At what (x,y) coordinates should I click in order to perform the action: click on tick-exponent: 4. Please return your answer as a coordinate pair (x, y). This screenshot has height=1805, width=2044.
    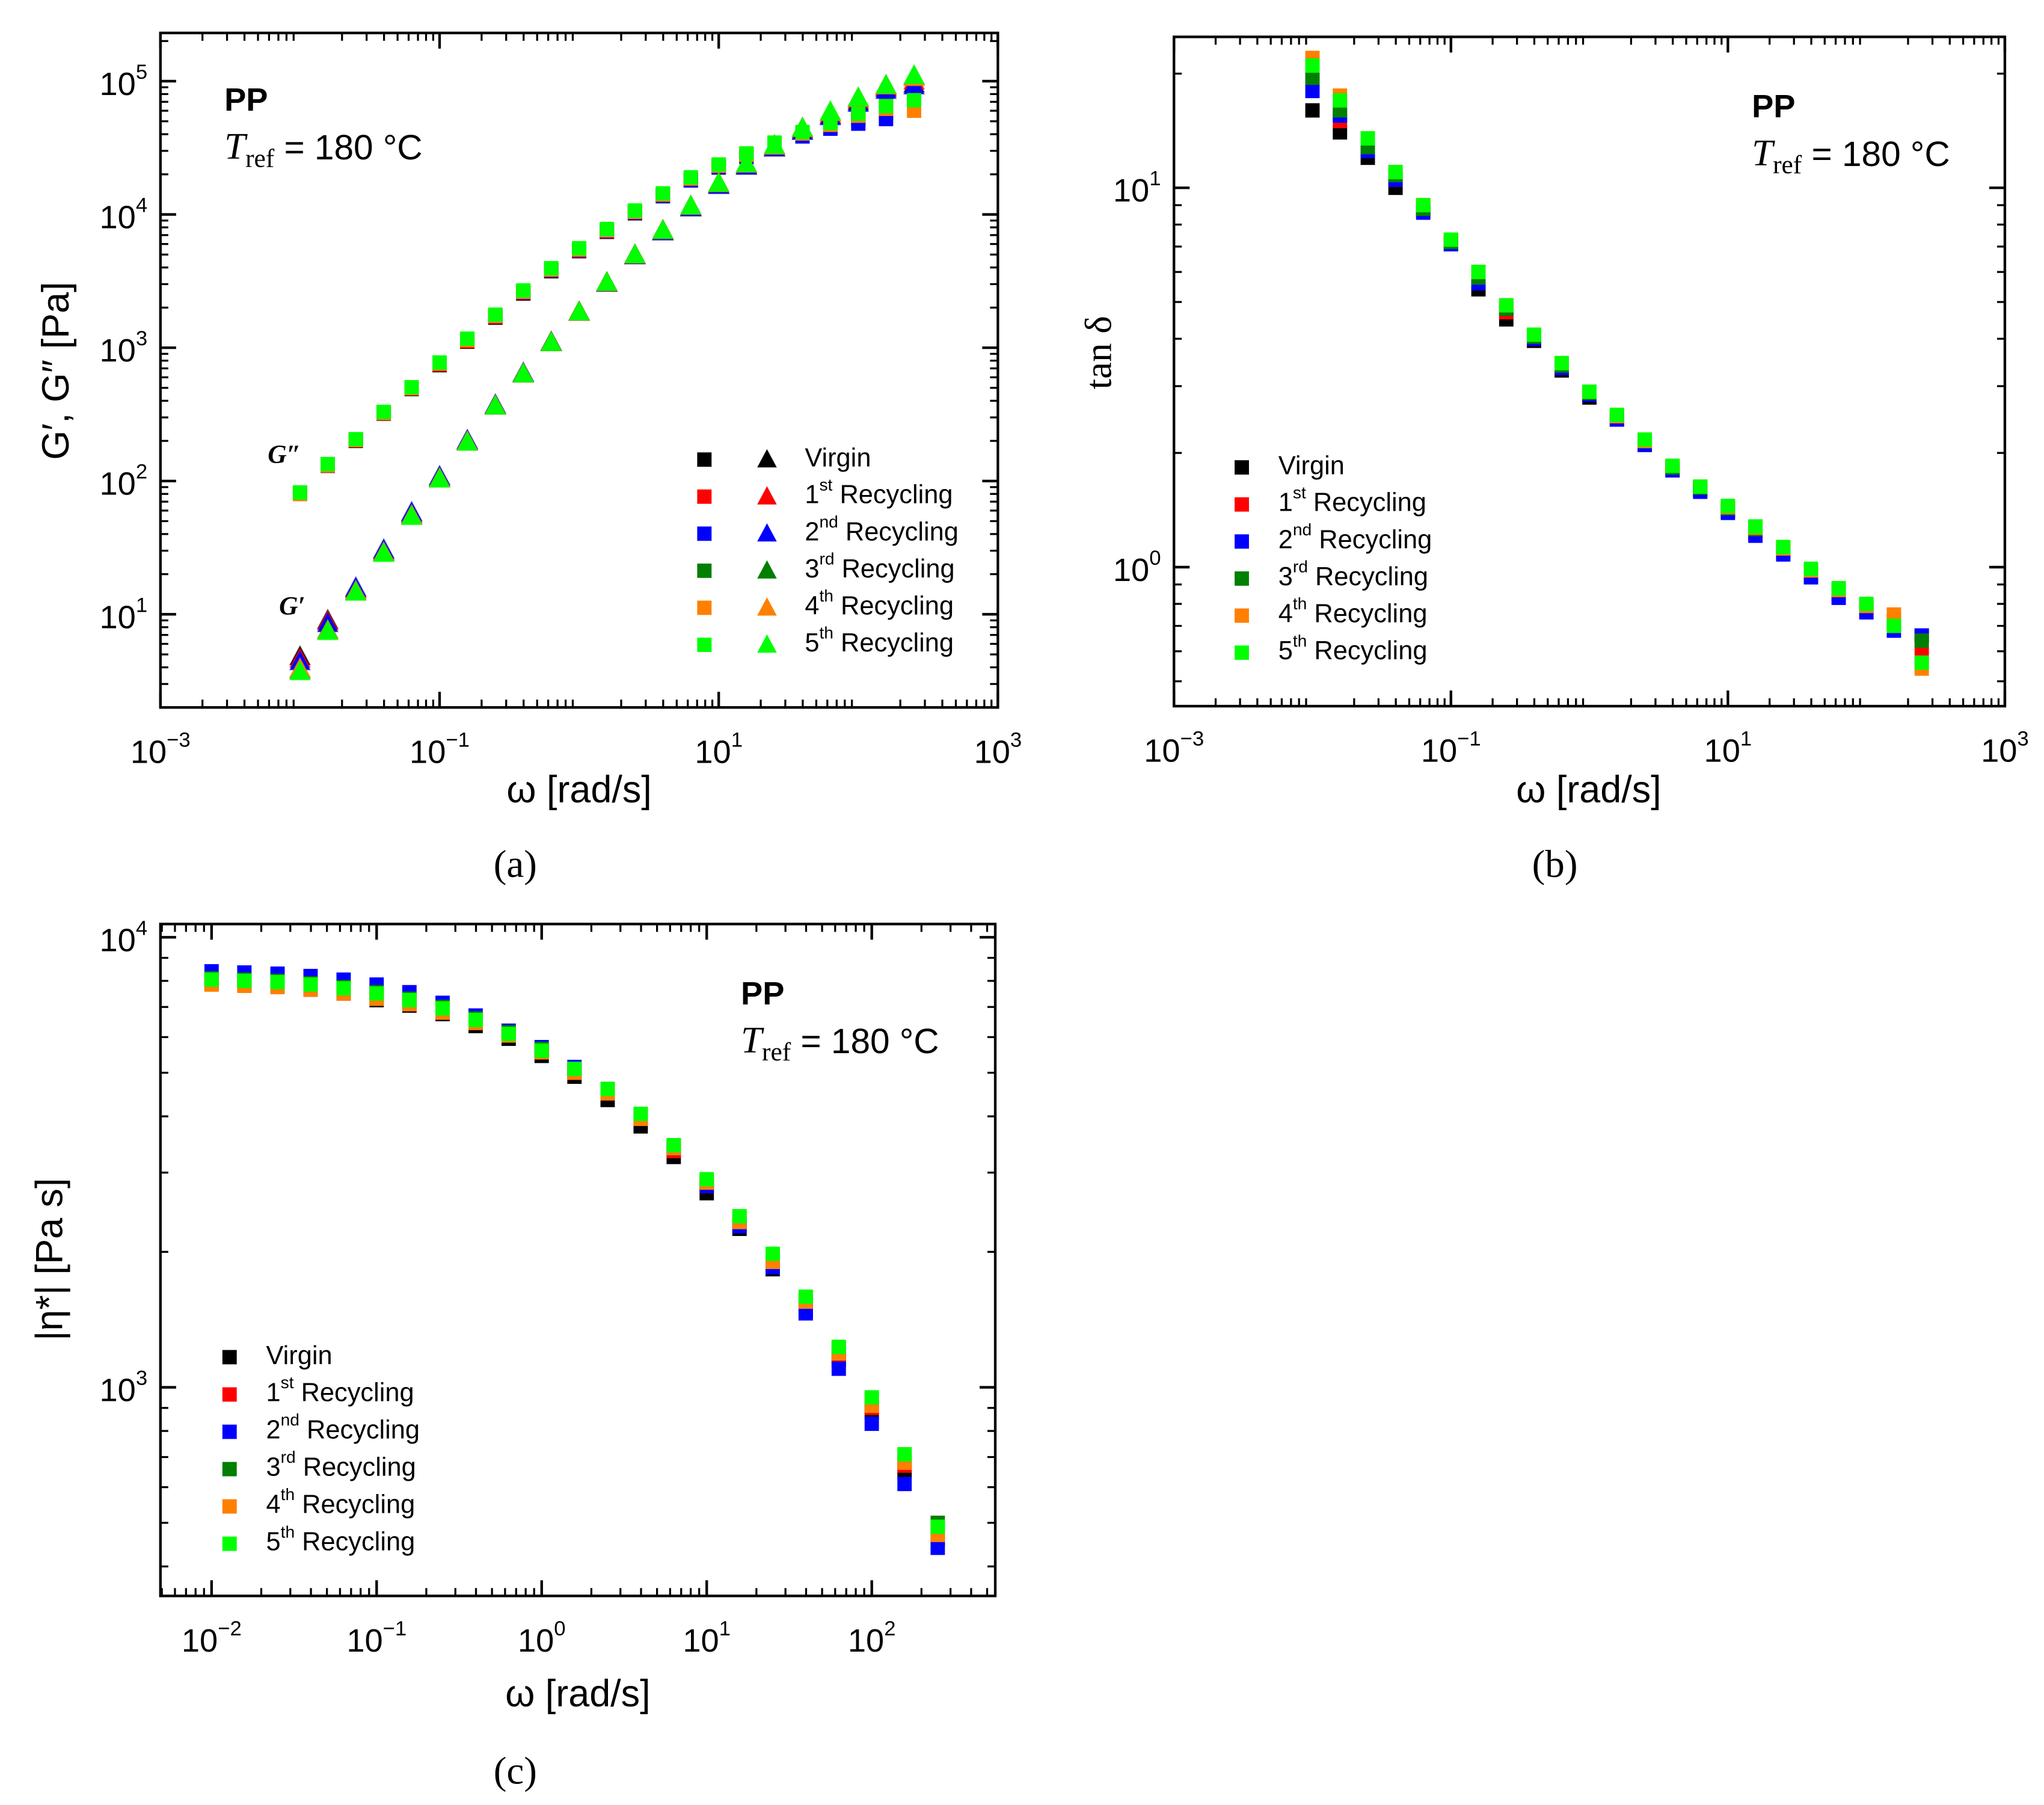
    Looking at the image, I should click on (141, 928).